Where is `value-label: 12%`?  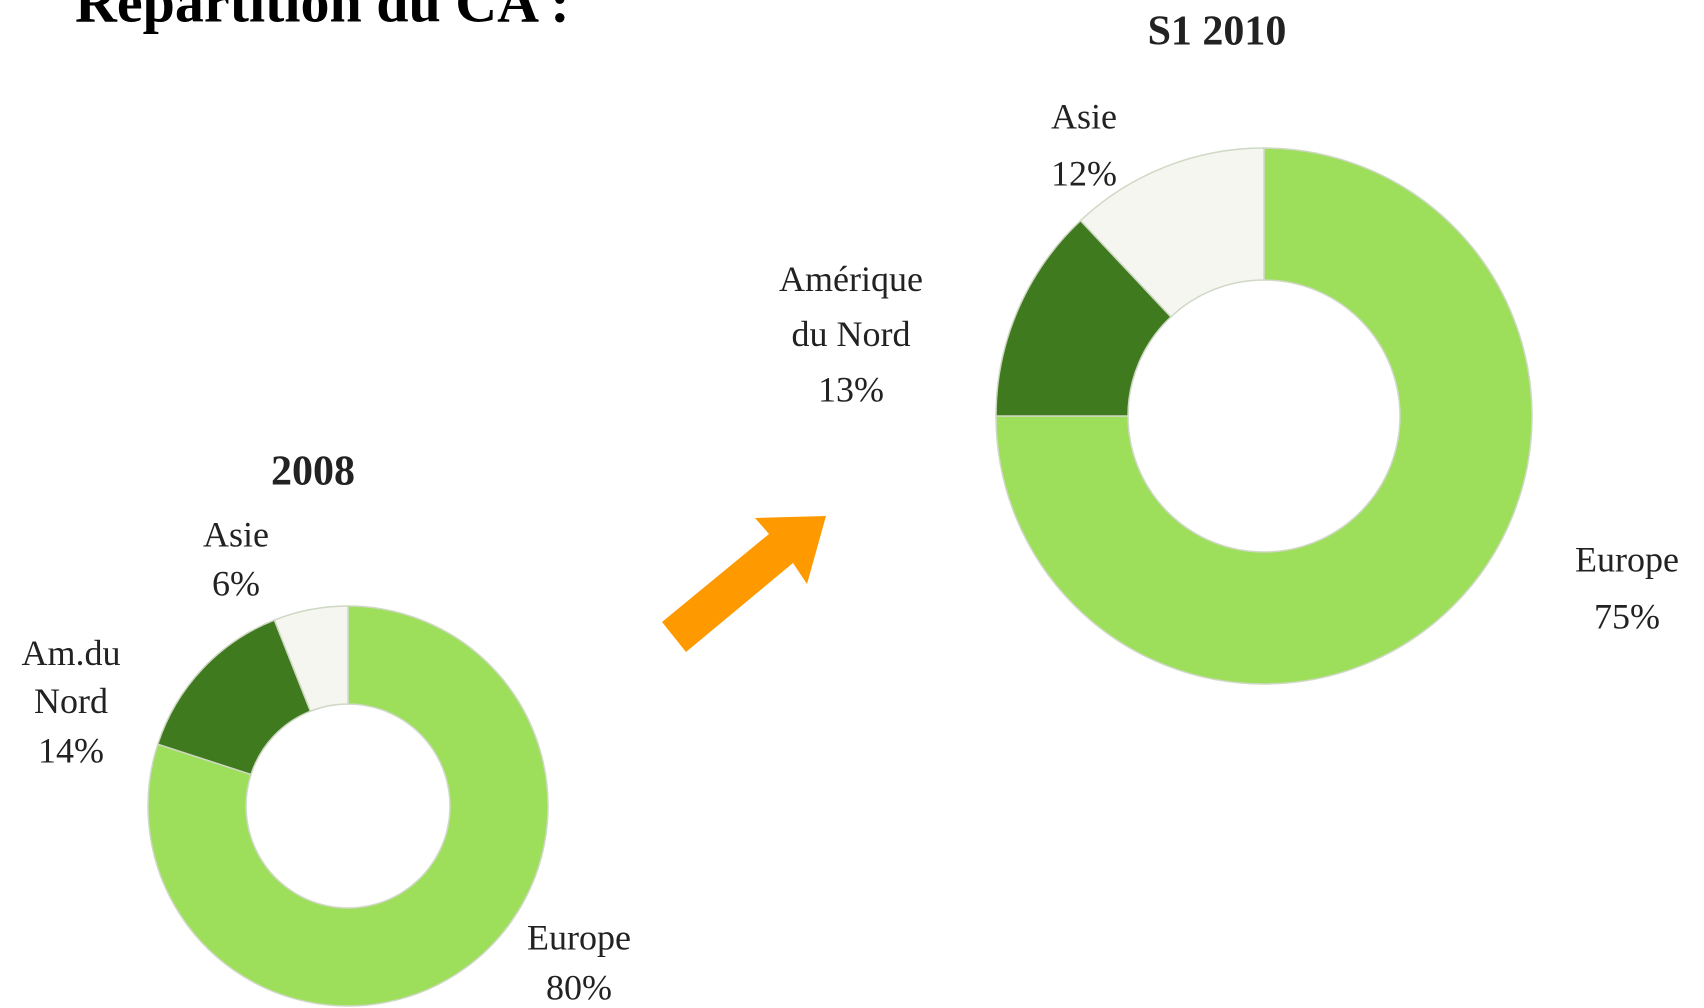 value-label: 12% is located at coordinates (1084, 173).